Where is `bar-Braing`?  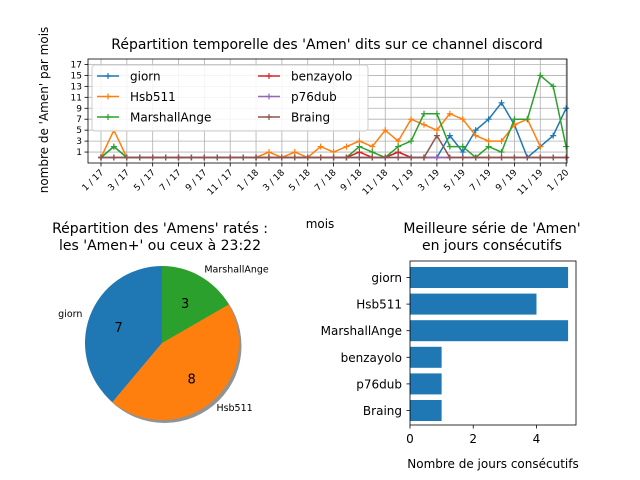 bar-Braing is located at coordinates (426, 410).